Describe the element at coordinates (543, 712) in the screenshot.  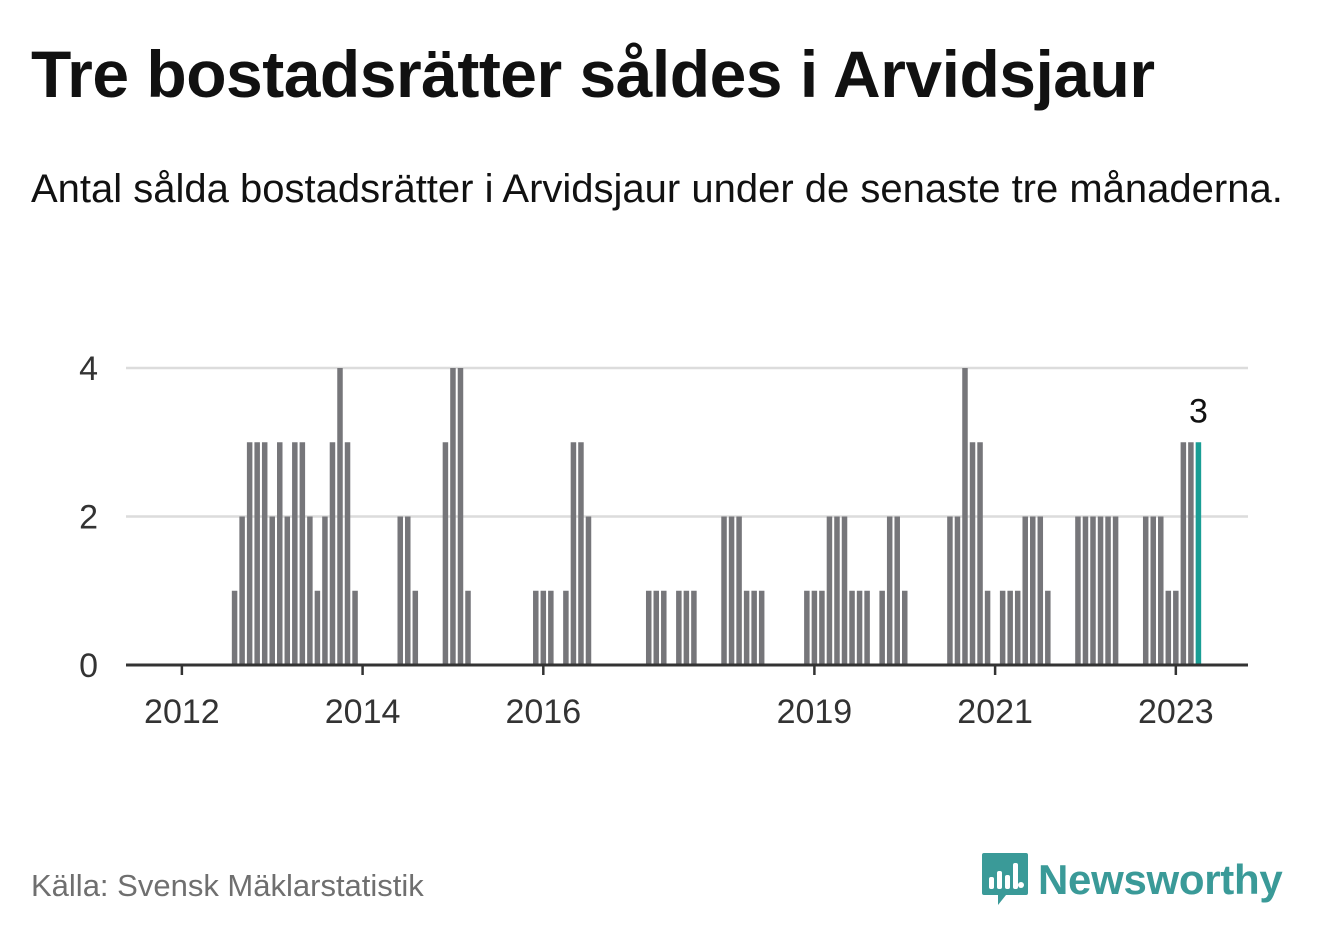
I see `x-tick-label: 2016` at that location.